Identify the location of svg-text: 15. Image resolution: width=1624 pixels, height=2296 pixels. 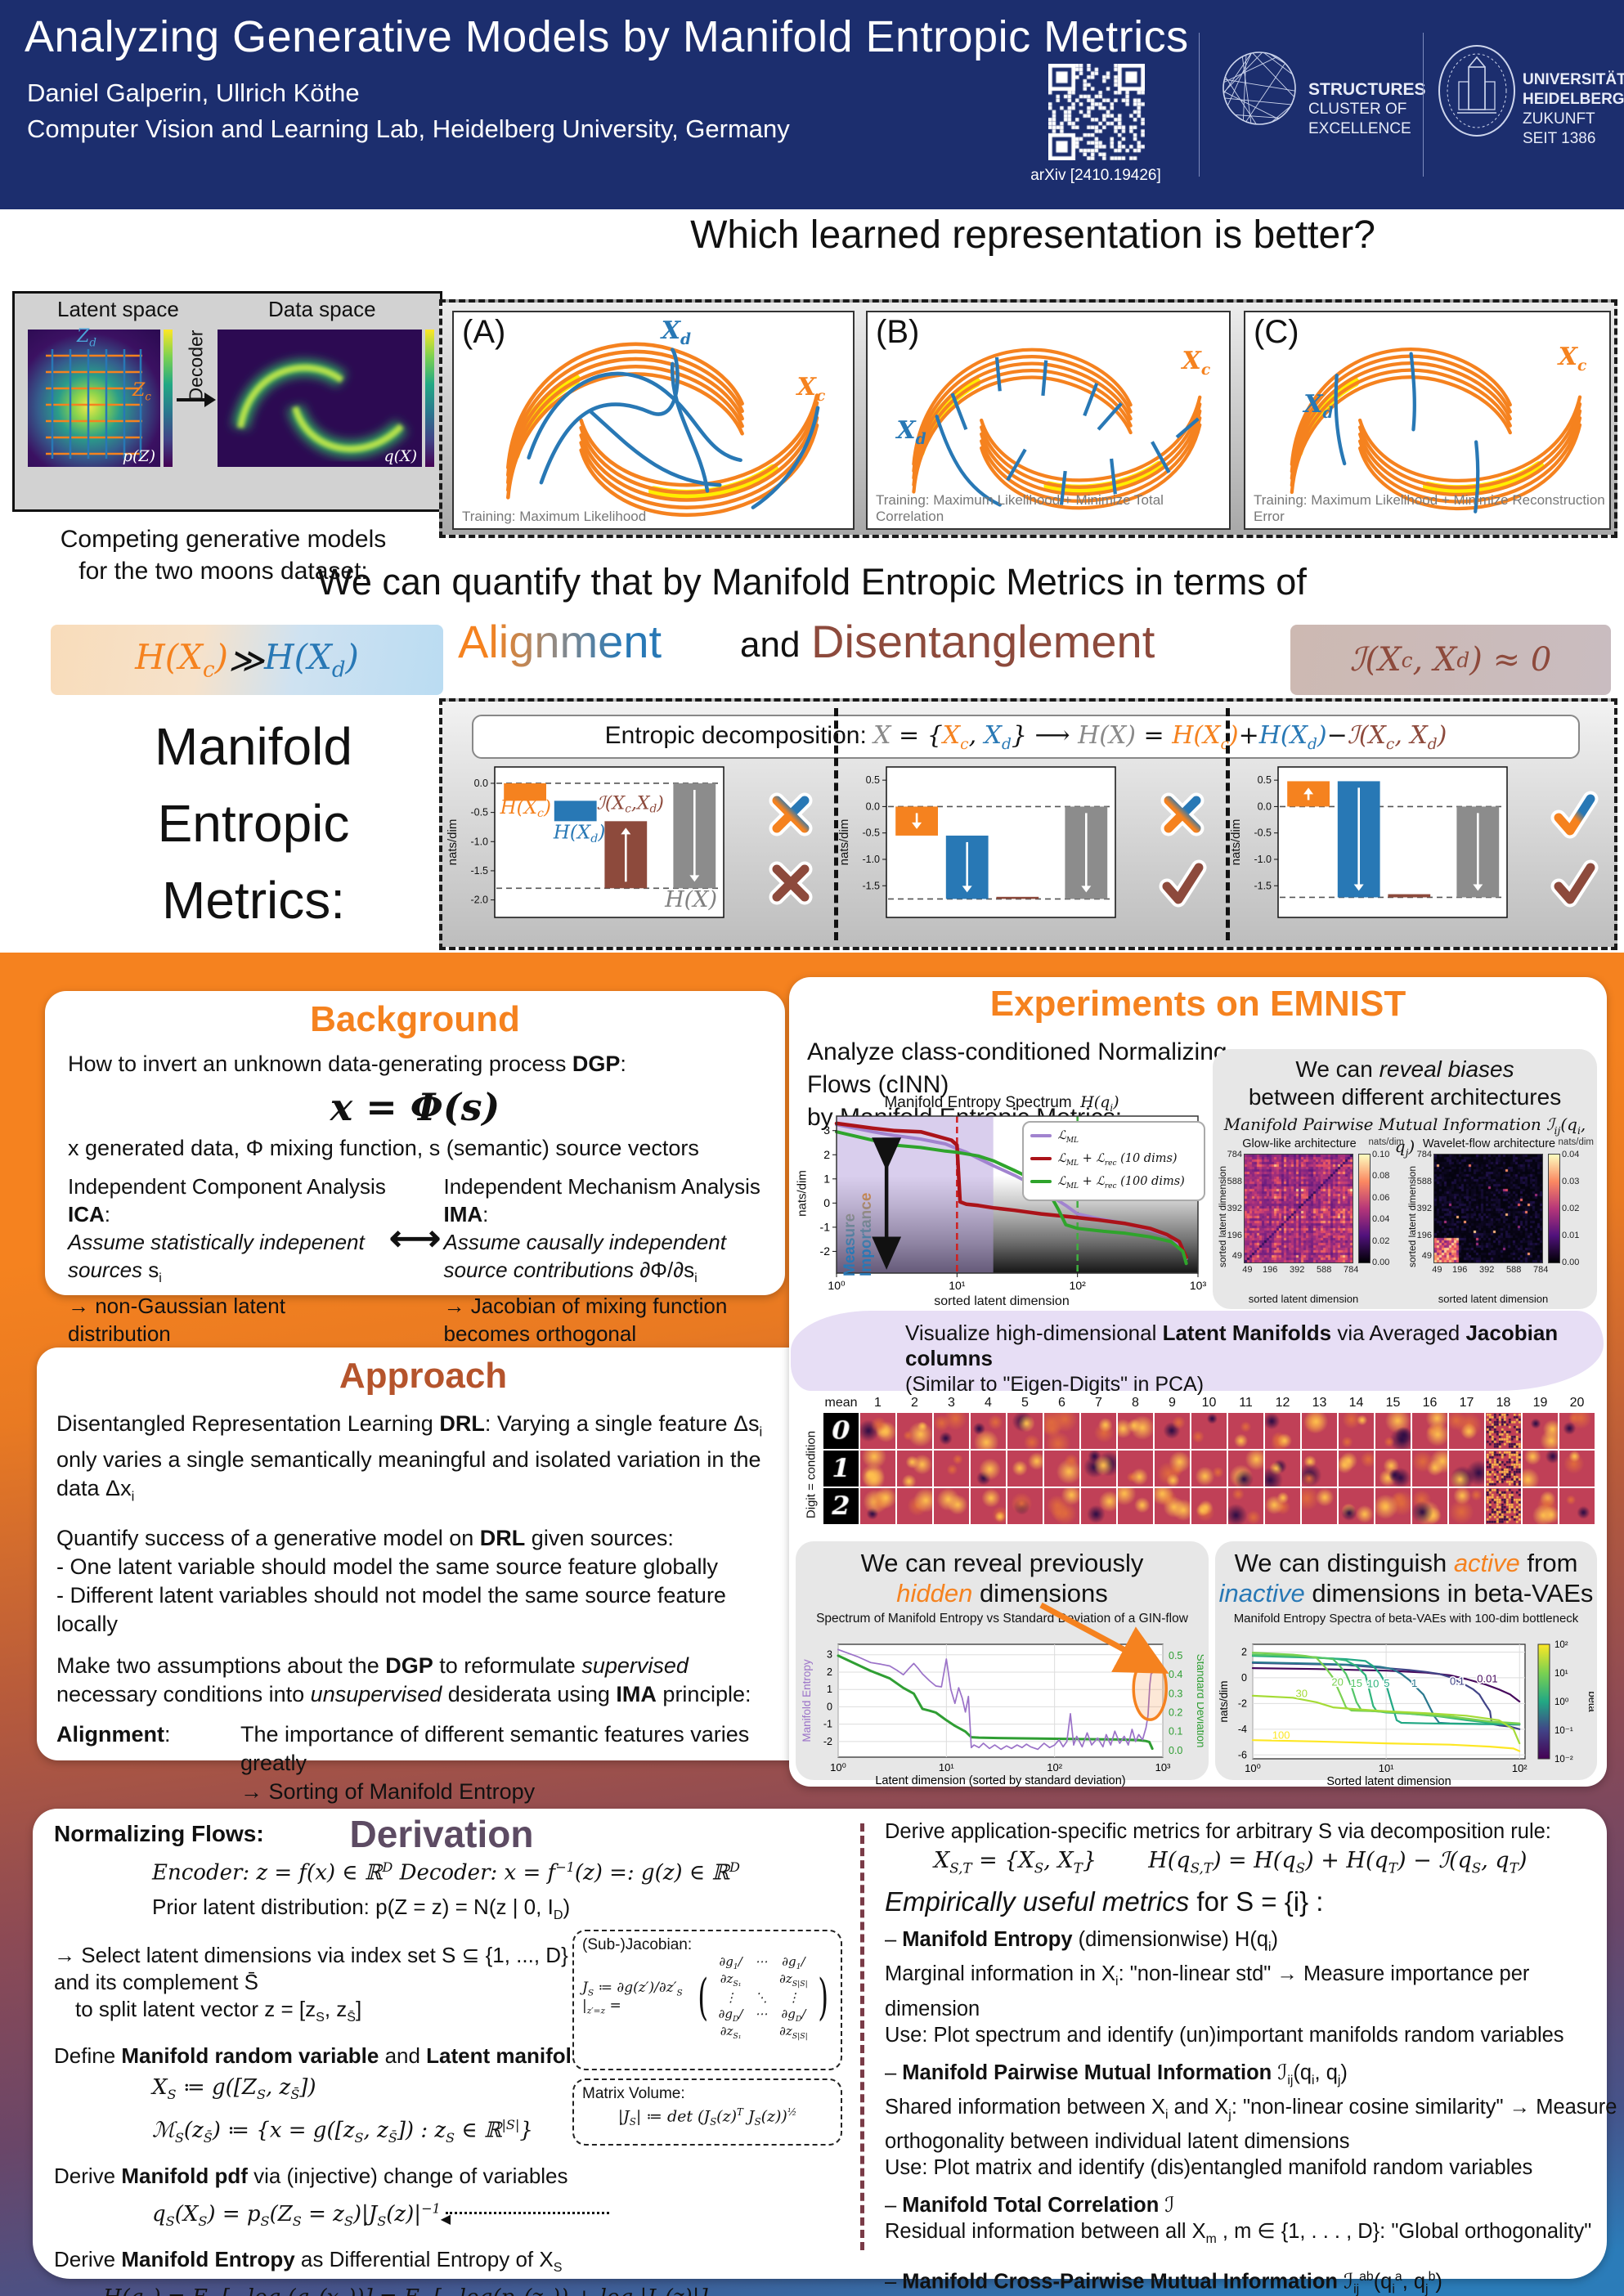
(1356, 1683).